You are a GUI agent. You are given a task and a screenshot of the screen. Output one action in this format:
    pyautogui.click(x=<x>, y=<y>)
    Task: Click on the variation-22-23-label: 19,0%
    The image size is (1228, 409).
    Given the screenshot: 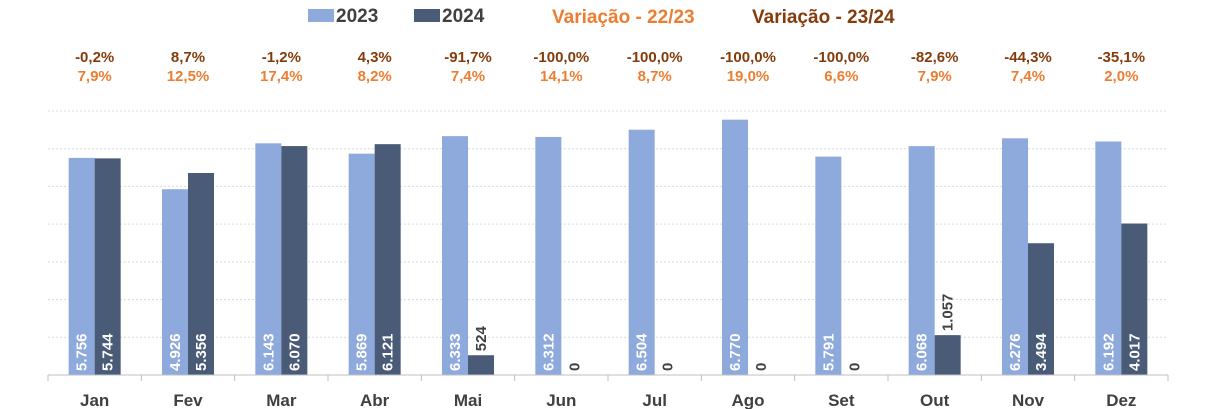 What is the action you would take?
    pyautogui.click(x=748, y=76)
    